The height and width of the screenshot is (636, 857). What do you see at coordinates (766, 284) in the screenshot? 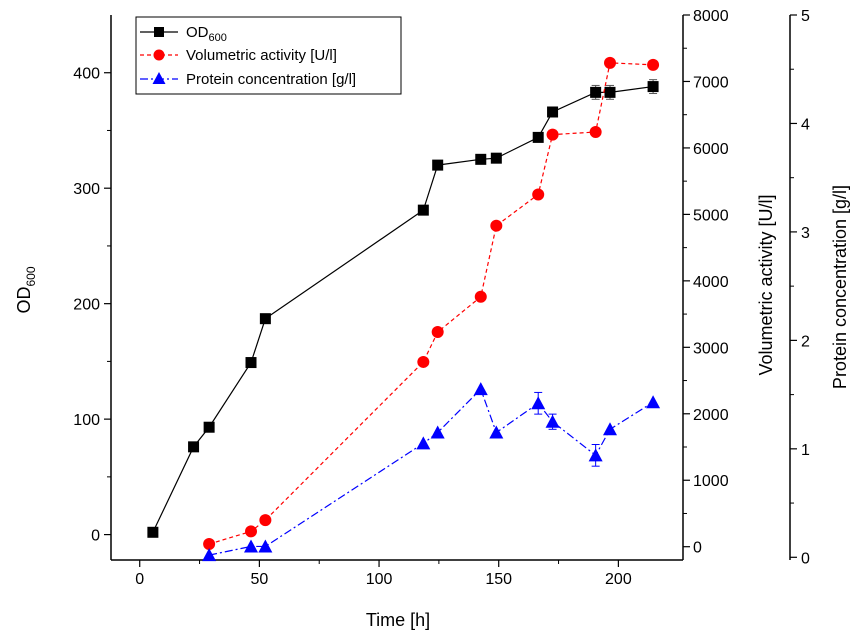
I see `y-right1-axis-title: Volumetric activity [U/l]` at bounding box center [766, 284].